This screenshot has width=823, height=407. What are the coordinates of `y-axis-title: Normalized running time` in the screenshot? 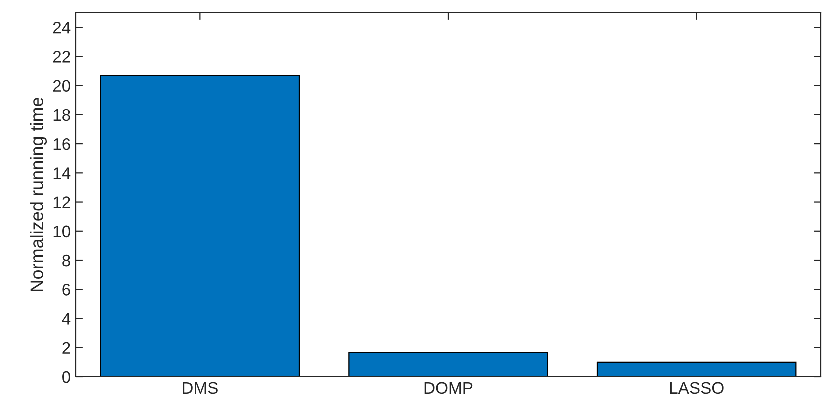 It's located at (39, 195).